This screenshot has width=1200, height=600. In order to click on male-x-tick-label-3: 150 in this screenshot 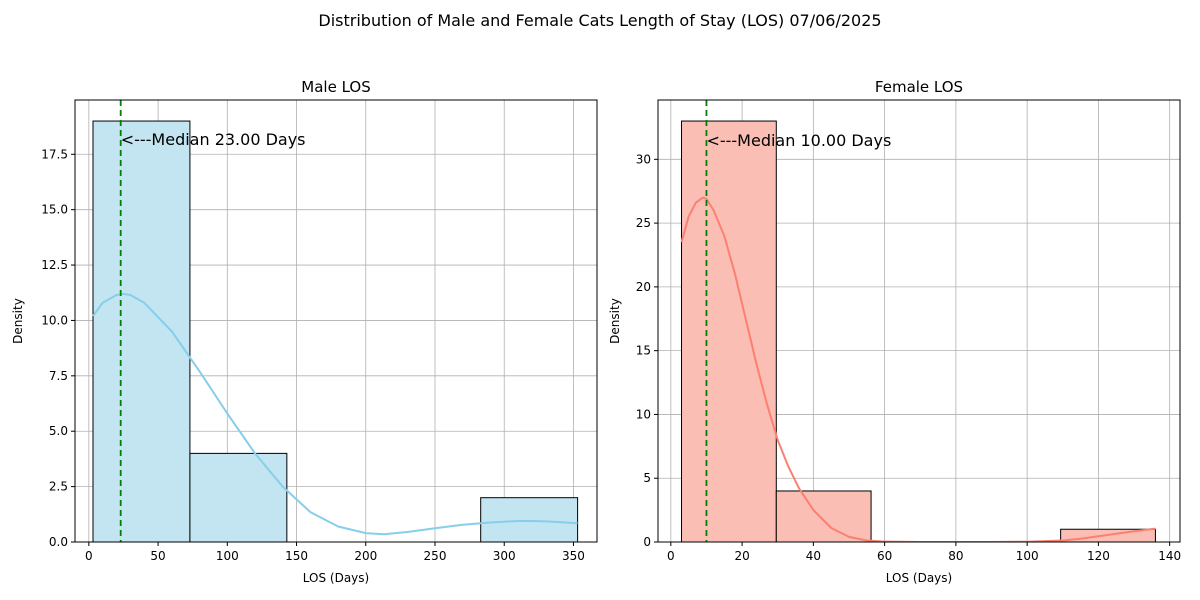, I will do `click(296, 556)`.